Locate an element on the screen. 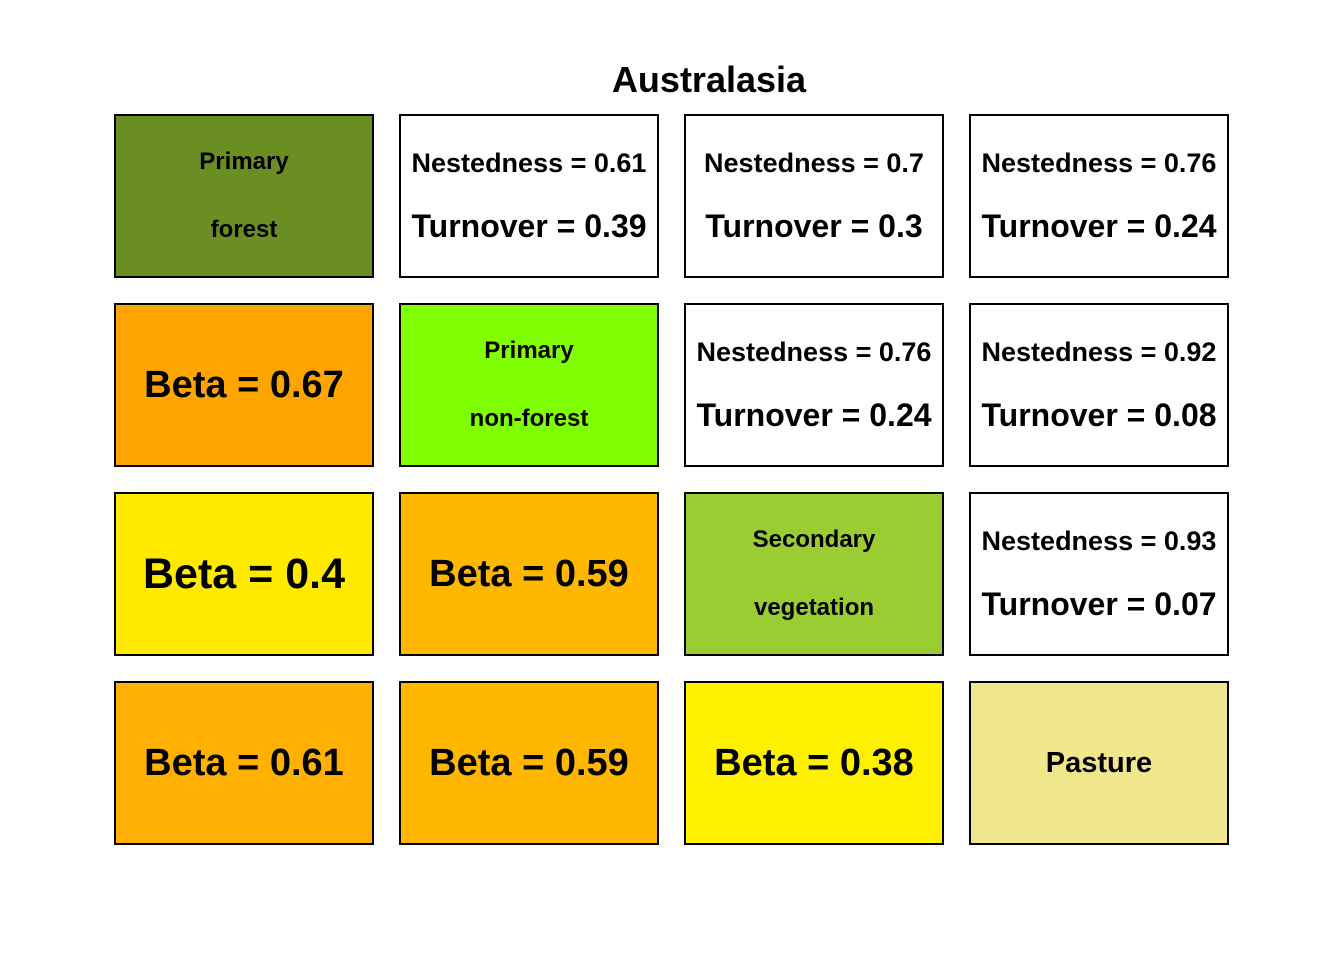  beta-value-label: Beta = 0.4 is located at coordinates (244, 574).